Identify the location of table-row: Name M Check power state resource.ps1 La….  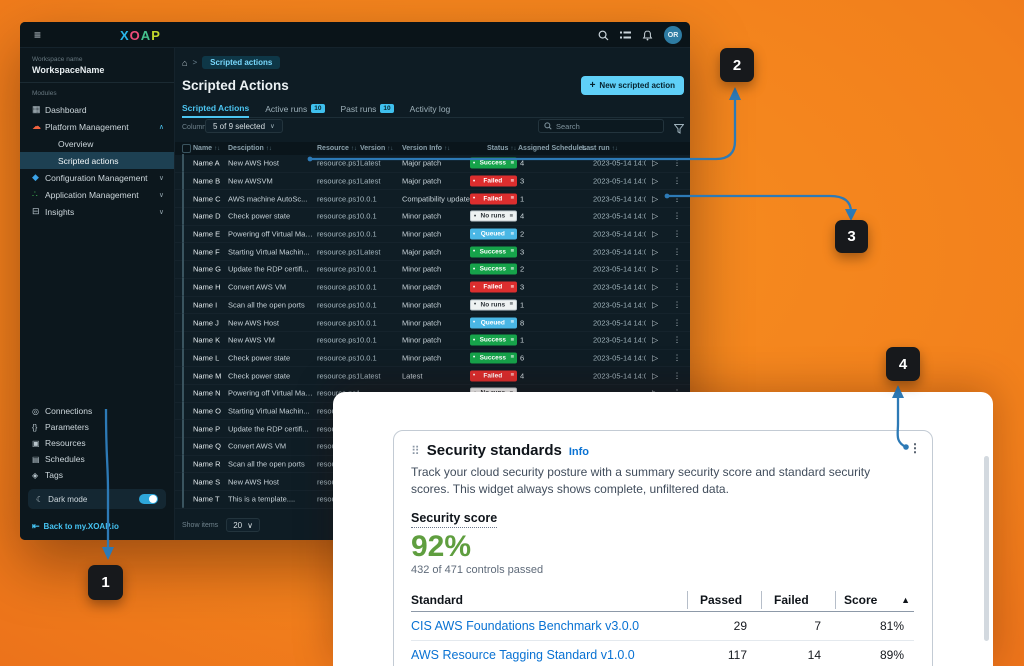
(432, 375).